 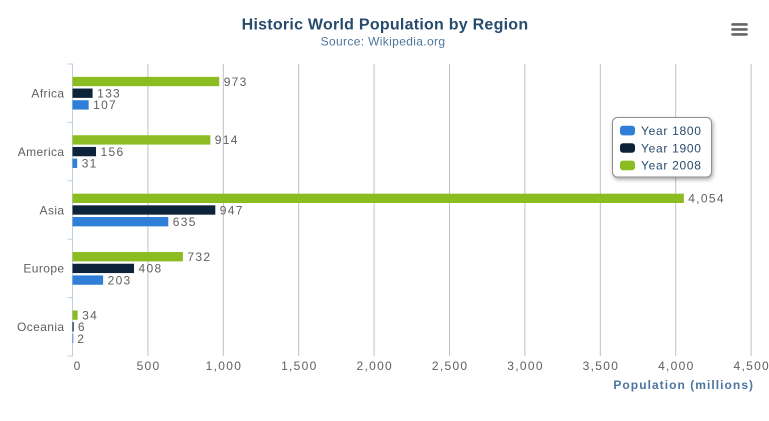 What do you see at coordinates (81, 339) in the screenshot?
I see `svg-text: 2` at bounding box center [81, 339].